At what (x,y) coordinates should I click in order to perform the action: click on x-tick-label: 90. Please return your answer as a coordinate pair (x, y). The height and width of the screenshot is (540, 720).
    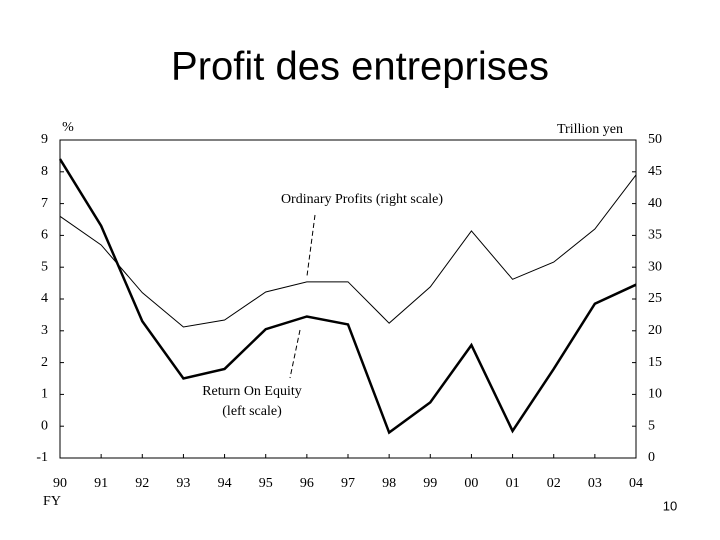
    Looking at the image, I should click on (60, 483).